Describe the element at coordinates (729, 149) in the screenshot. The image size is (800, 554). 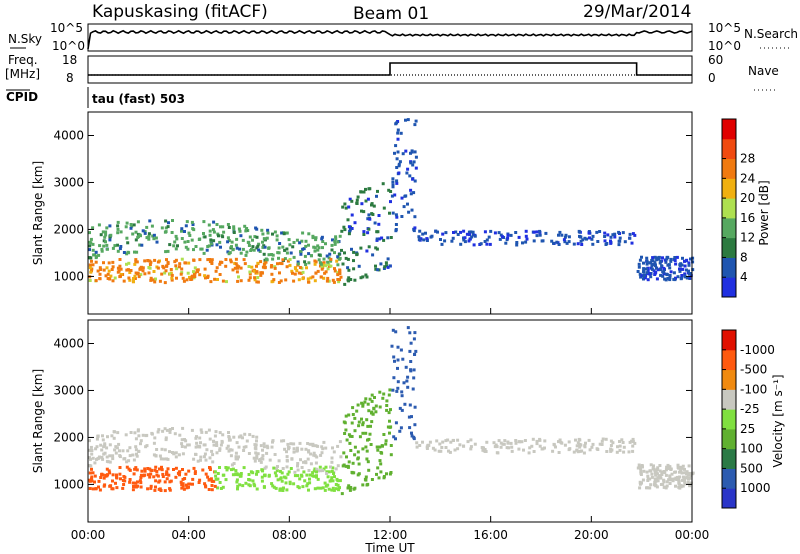
I see `colorbar-segment` at that location.